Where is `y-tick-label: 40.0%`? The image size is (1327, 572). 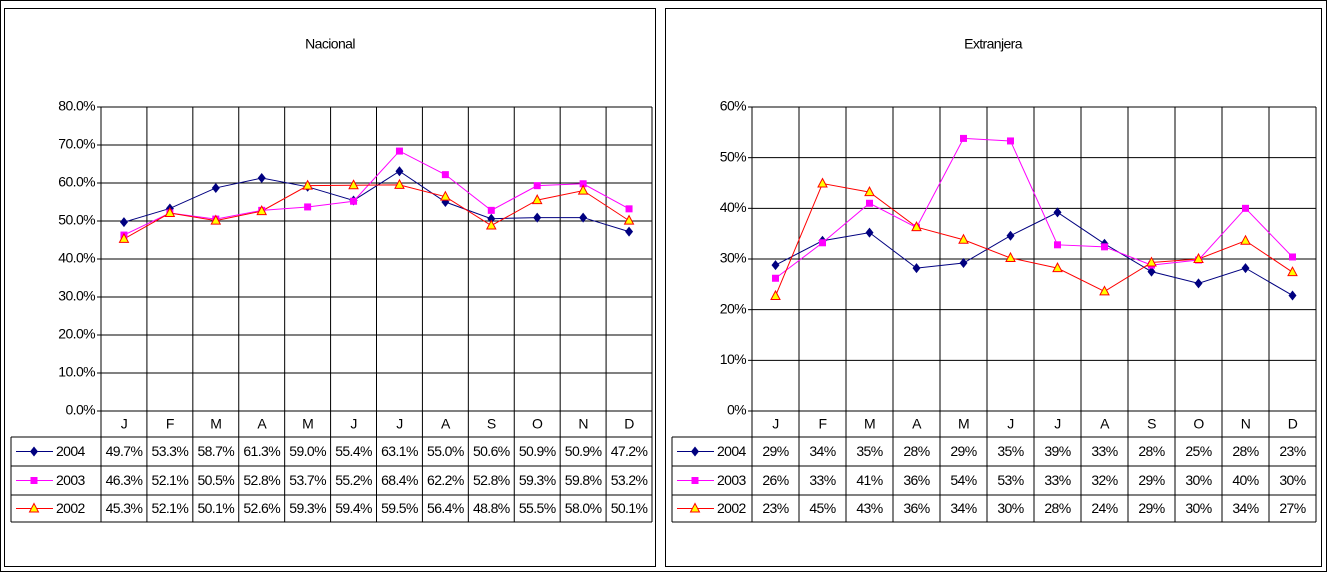
y-tick-label: 40.0% is located at coordinates (76, 258).